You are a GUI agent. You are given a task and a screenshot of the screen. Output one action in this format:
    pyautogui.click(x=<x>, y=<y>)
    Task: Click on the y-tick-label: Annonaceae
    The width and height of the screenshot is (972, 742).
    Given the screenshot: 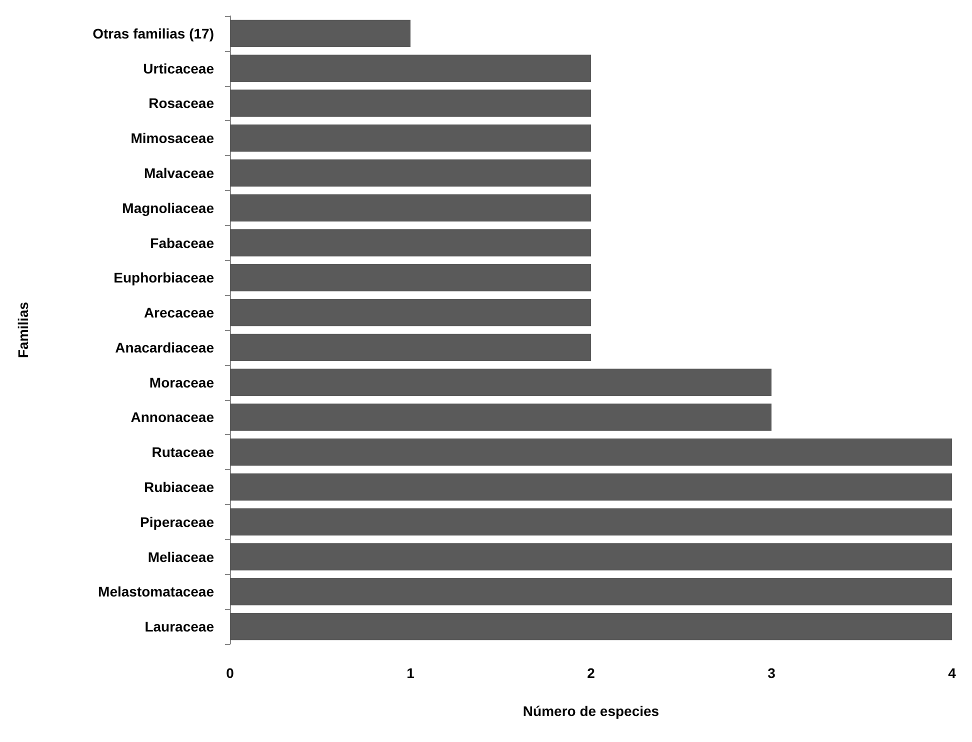 What is the action you would take?
    pyautogui.click(x=172, y=417)
    